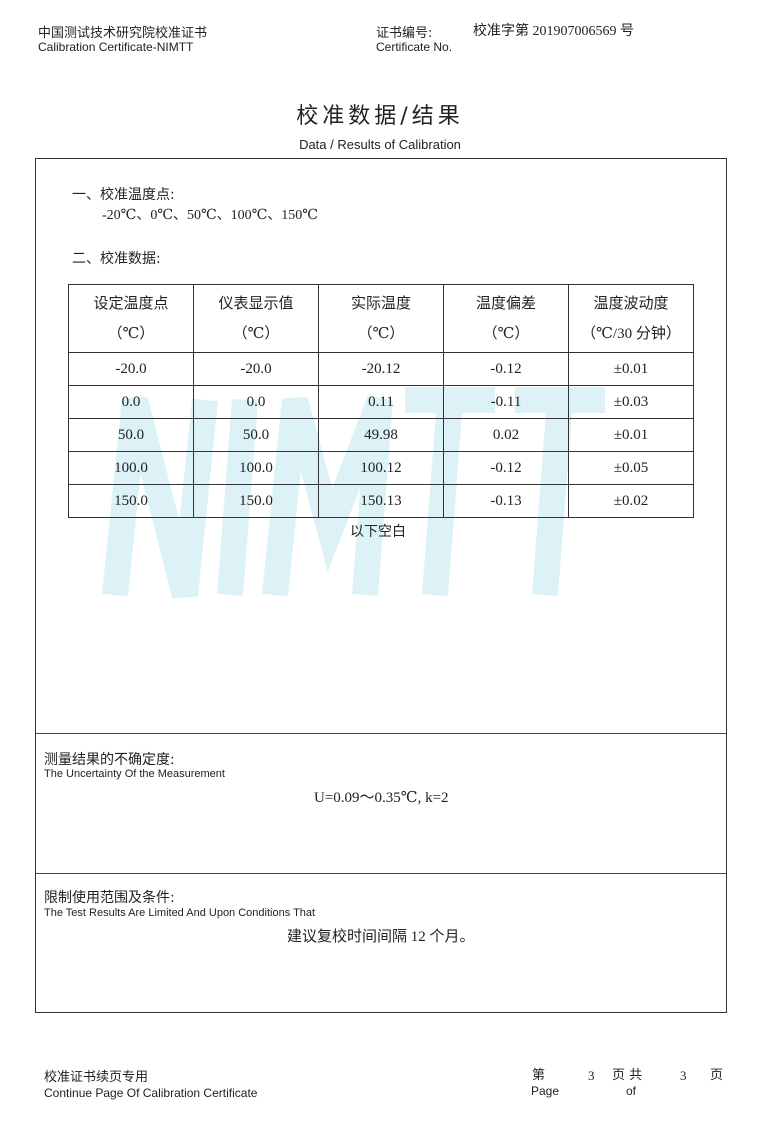  Describe the element at coordinates (131, 303) in the screenshot. I see `header-line: 设定温度点` at that location.